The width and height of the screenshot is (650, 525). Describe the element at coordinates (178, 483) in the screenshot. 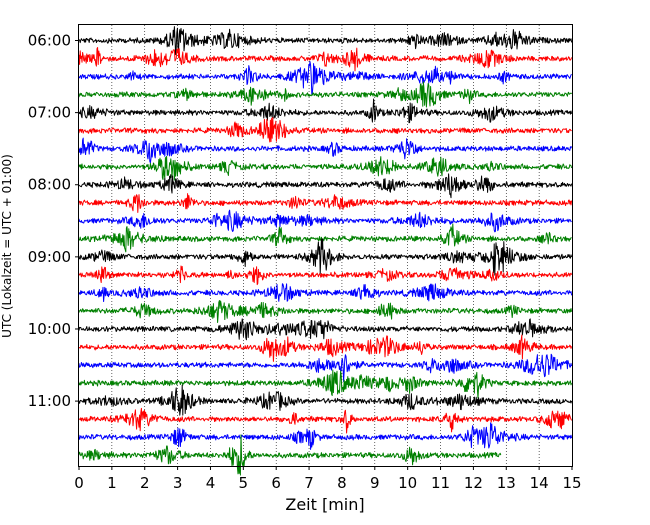

I see `x-tick-label: 3` at that location.